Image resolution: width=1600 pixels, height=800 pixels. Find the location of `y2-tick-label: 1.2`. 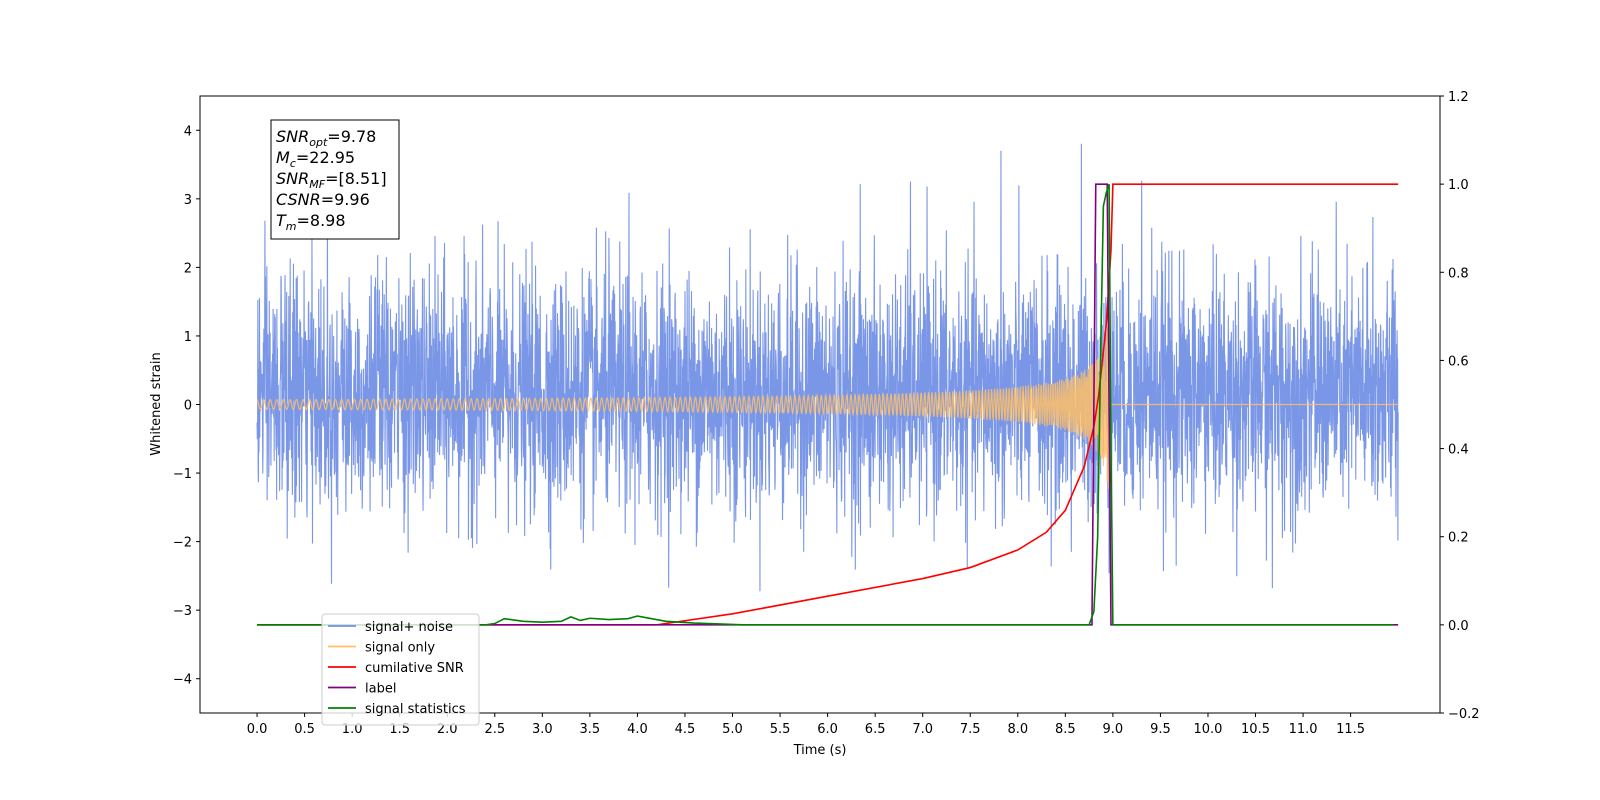

y2-tick-label: 1.2 is located at coordinates (1458, 97).